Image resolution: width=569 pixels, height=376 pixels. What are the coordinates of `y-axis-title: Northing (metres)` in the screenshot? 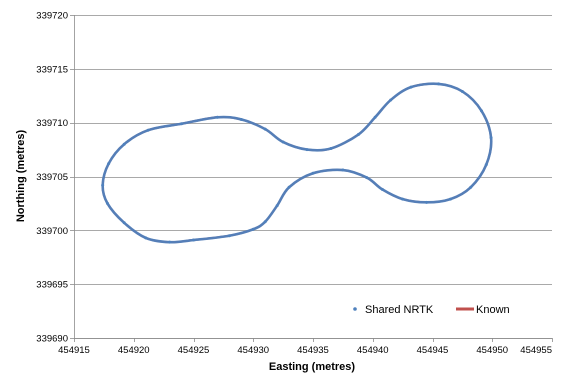 It's located at (21, 176).